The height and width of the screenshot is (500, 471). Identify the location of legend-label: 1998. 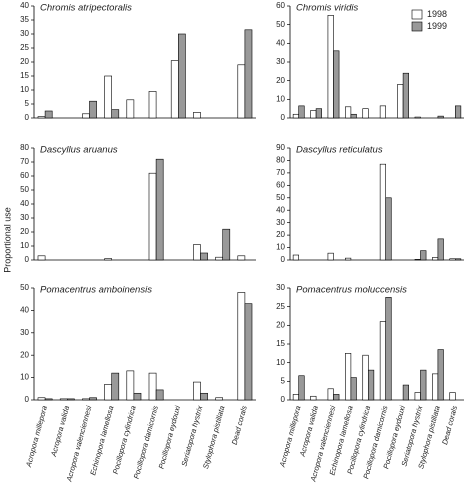
(437, 14).